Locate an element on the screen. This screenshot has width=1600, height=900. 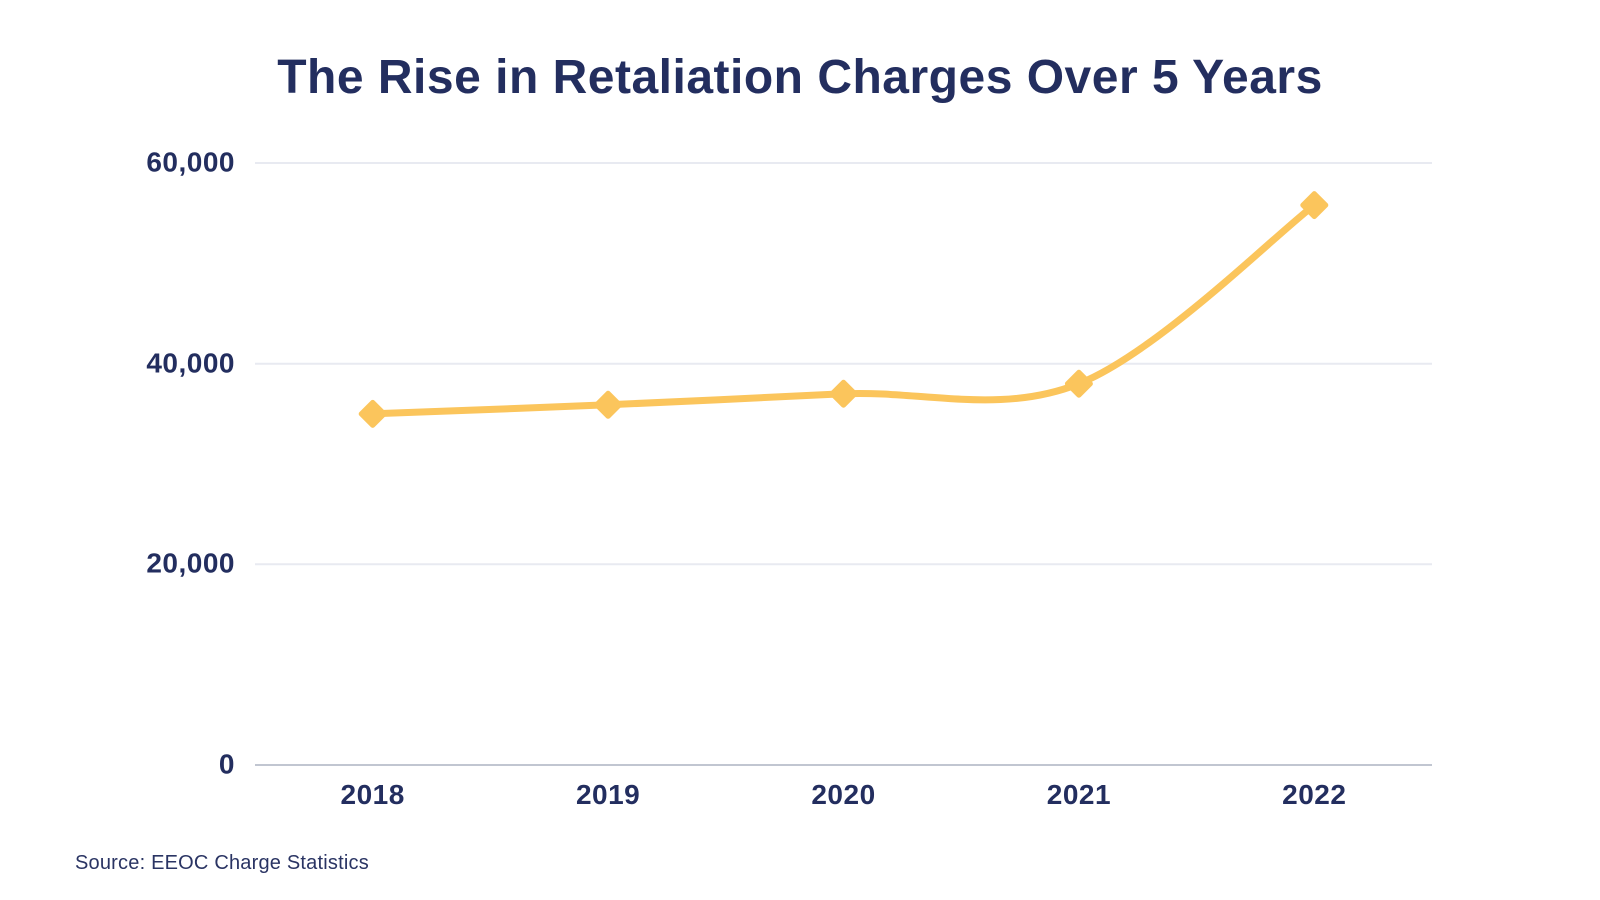
data-point-marker-2018 is located at coordinates (372, 413).